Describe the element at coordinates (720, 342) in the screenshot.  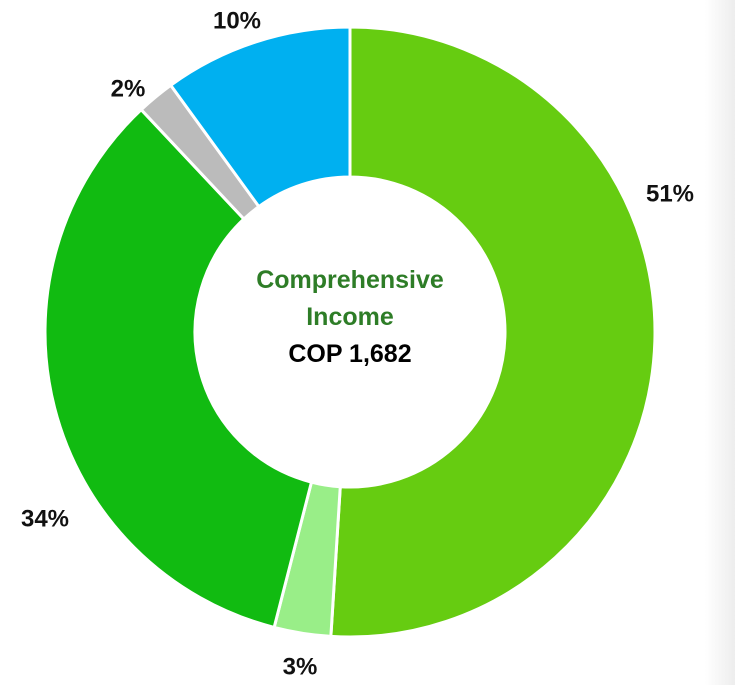
I see `background-edge` at that location.